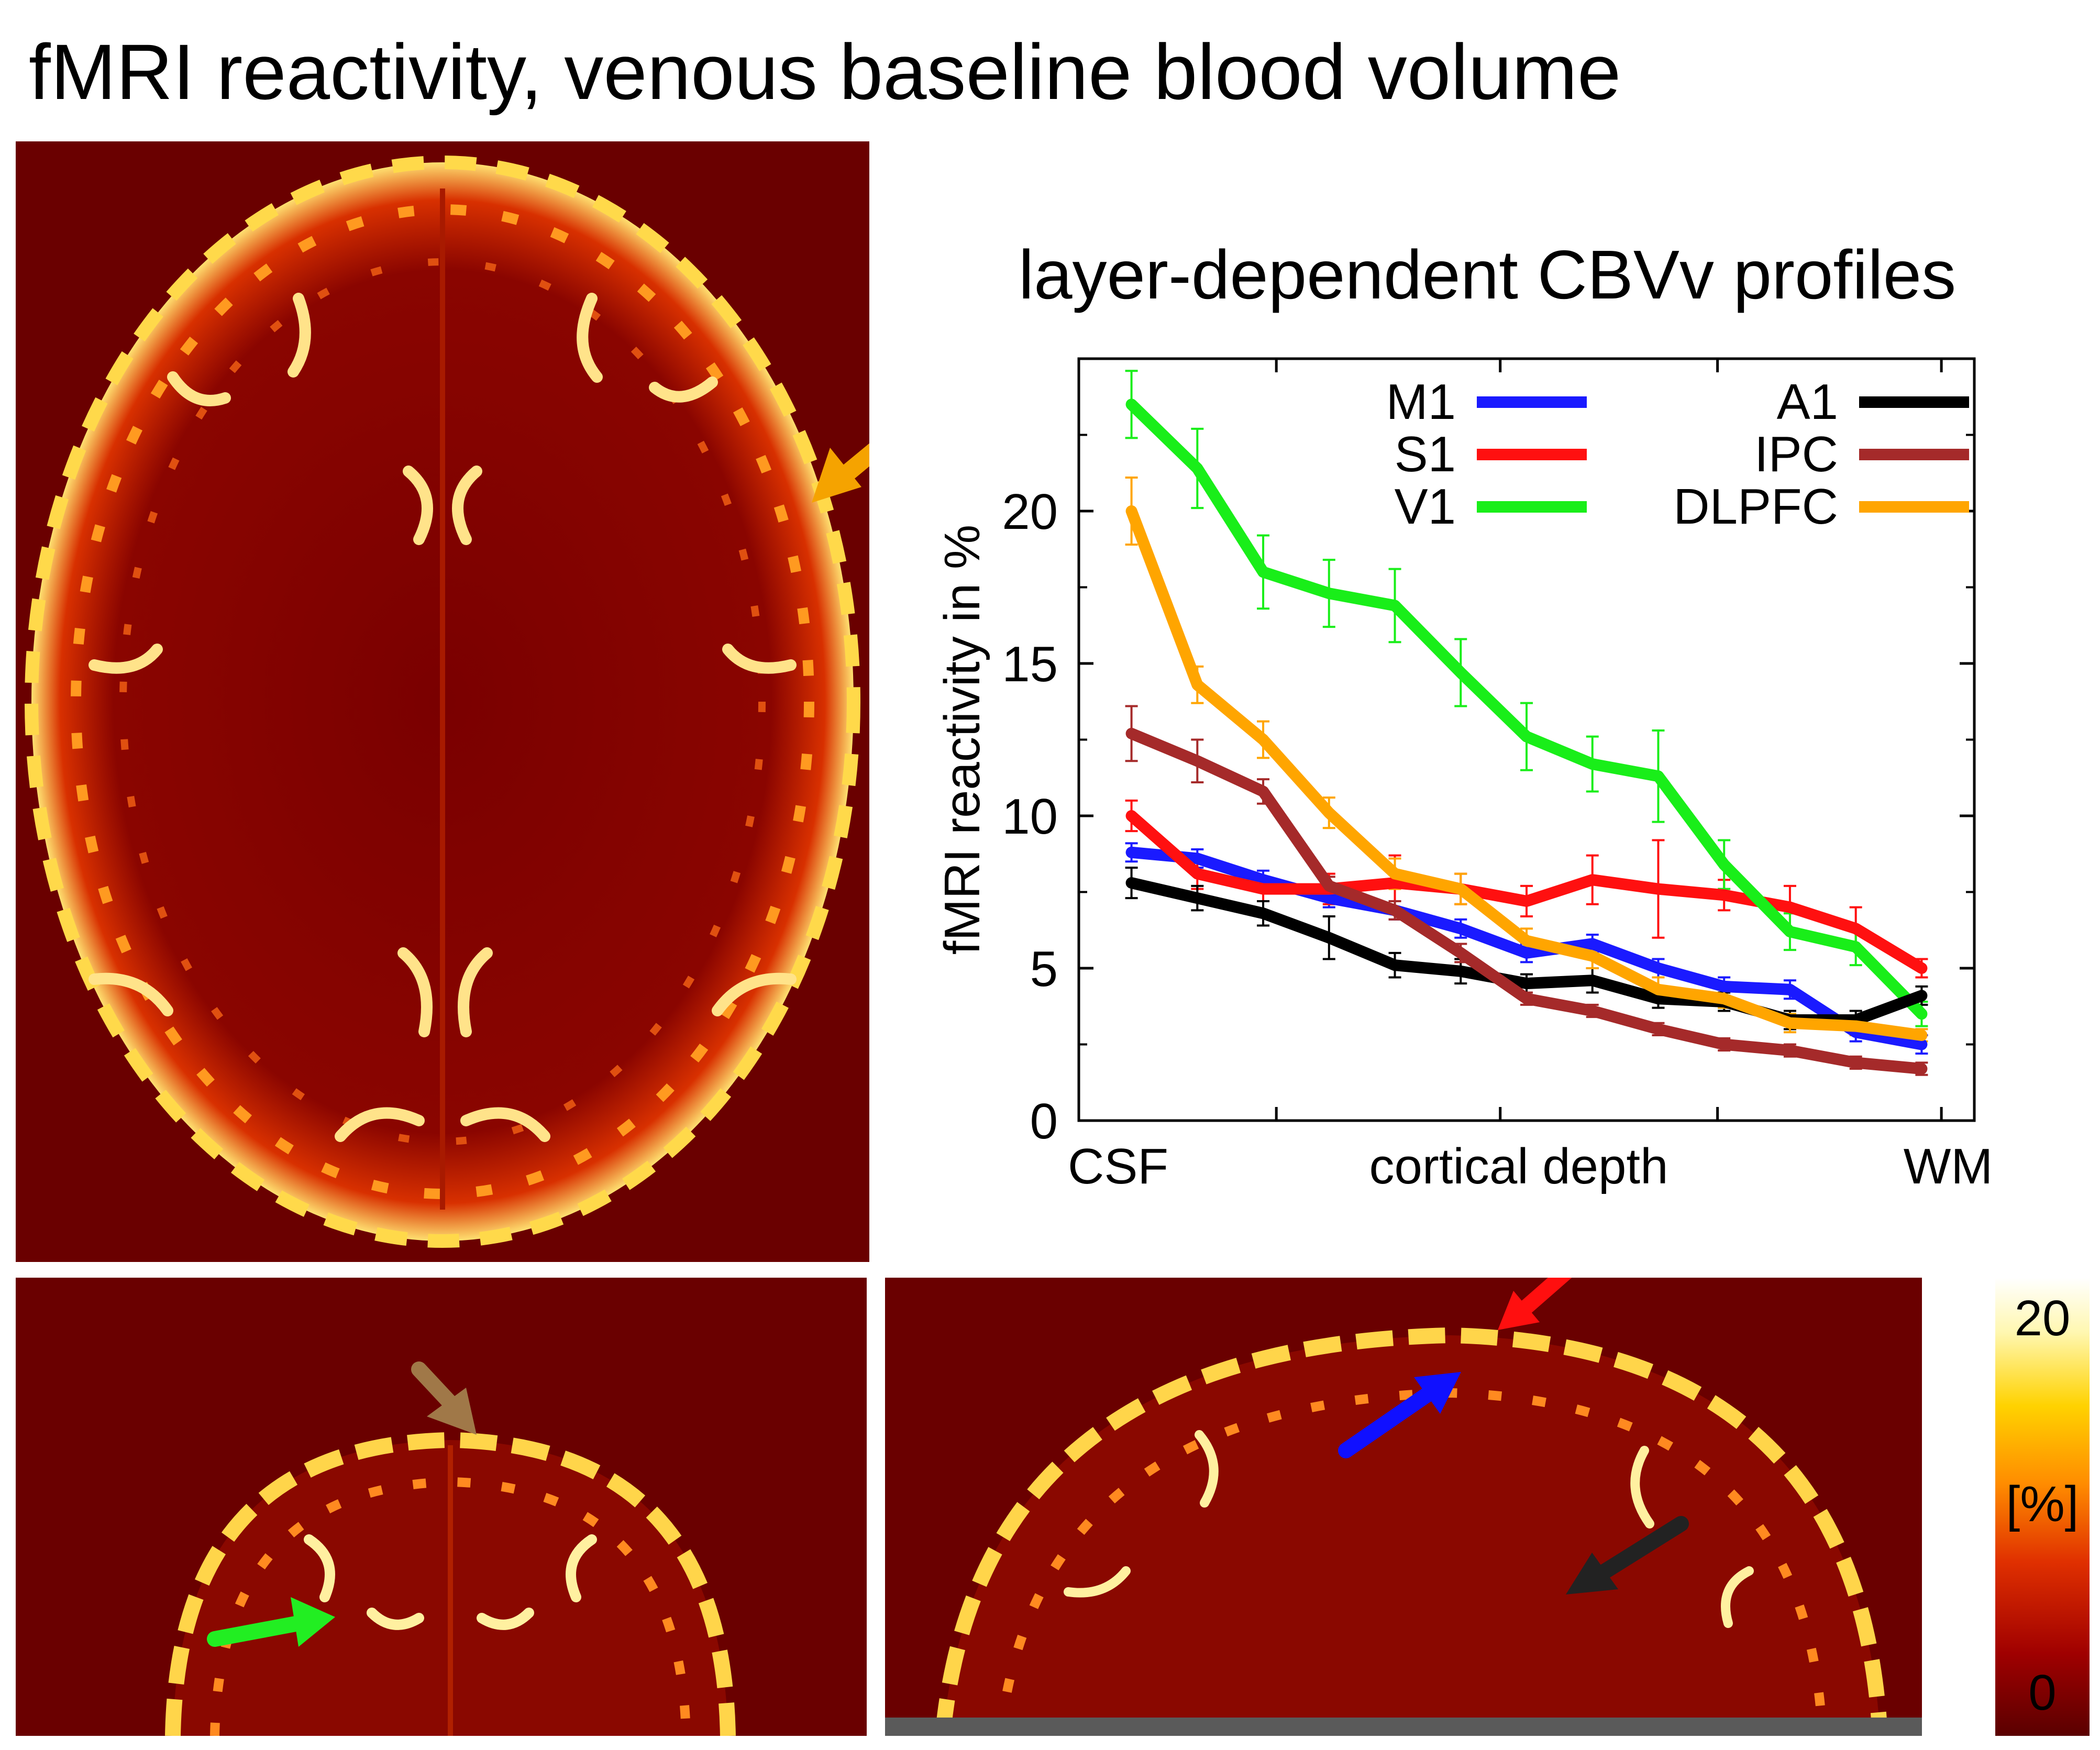 Image resolution: width=2100 pixels, height=1750 pixels. I want to click on legend-label-m1: M1, so click(1421, 402).